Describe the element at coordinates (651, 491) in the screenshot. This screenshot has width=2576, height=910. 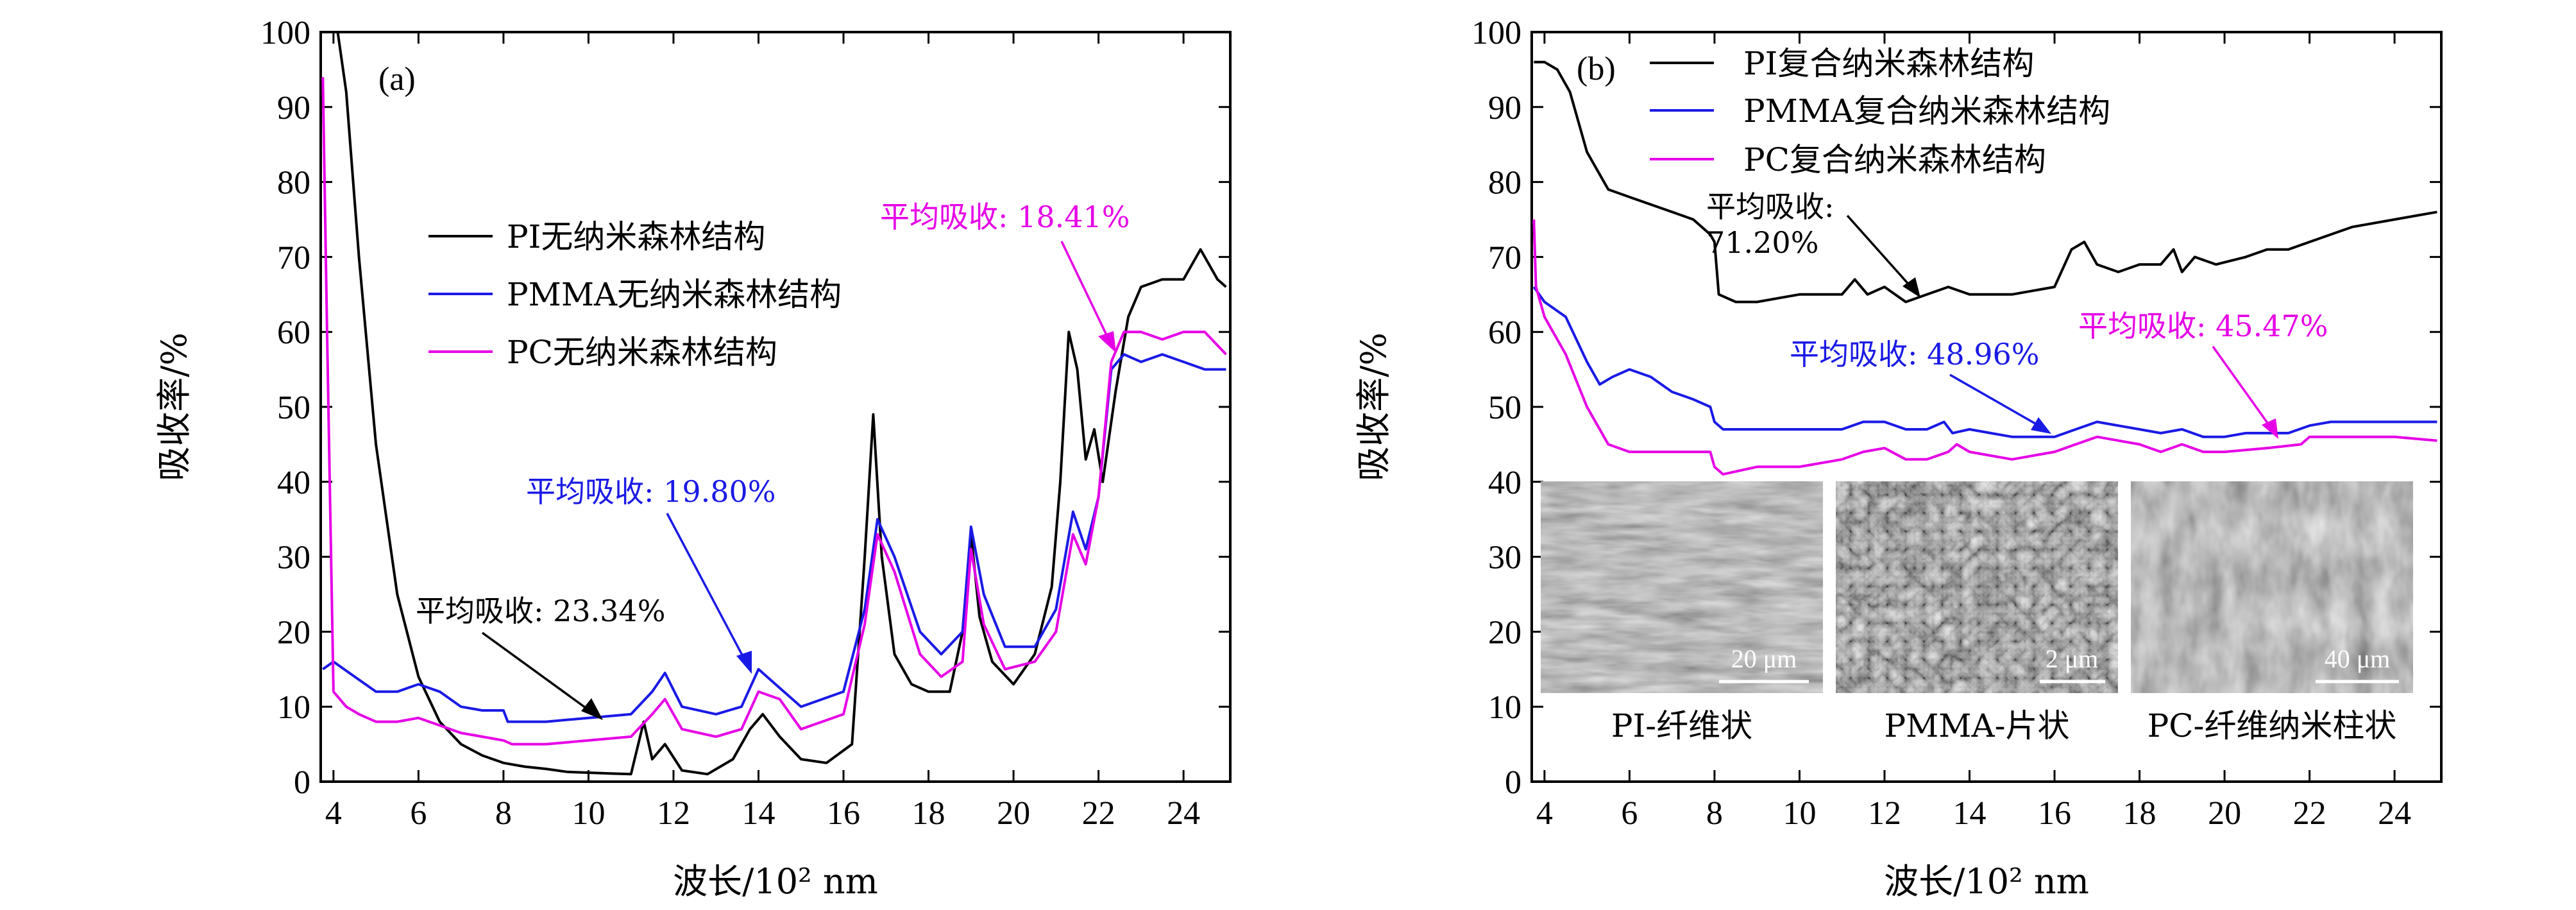
I see `annotation-pmma-average: 平均吸收: 19.80%` at that location.